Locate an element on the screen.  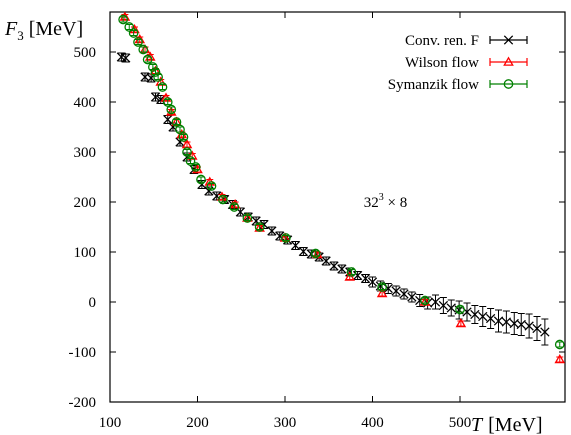
annotation-sup: 3 is located at coordinates (381, 197).